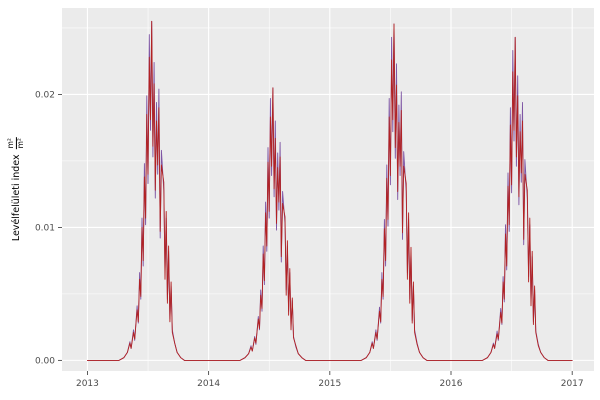  I want to click on x-tick-label: 2014, so click(208, 384).